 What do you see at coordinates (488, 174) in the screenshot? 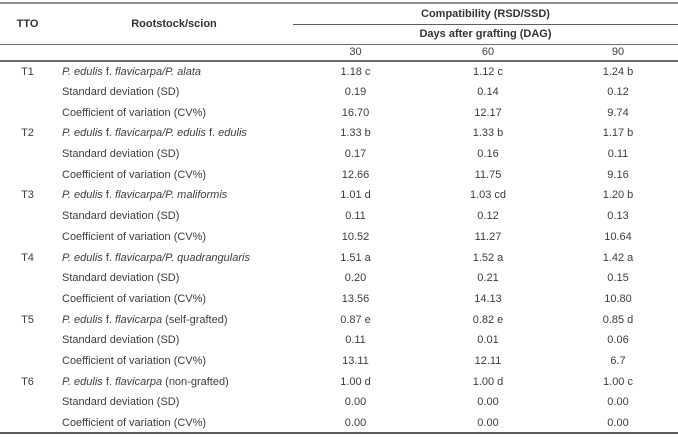
I see `value-cell-dag60: 11.75` at bounding box center [488, 174].